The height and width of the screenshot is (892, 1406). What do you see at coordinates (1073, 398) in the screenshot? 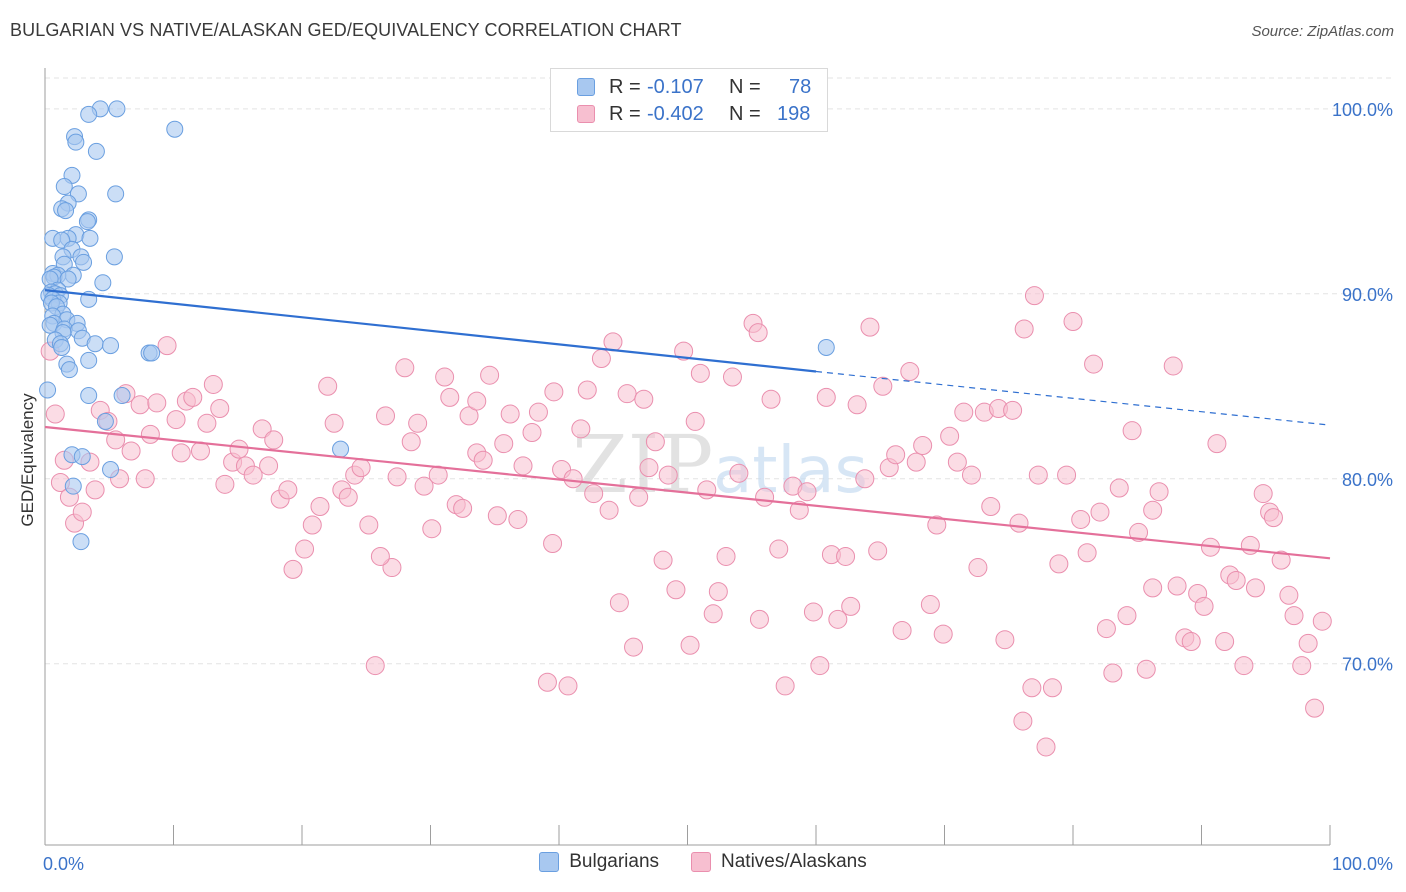
I see `trend-line-bulgarians-extension` at bounding box center [1073, 398].